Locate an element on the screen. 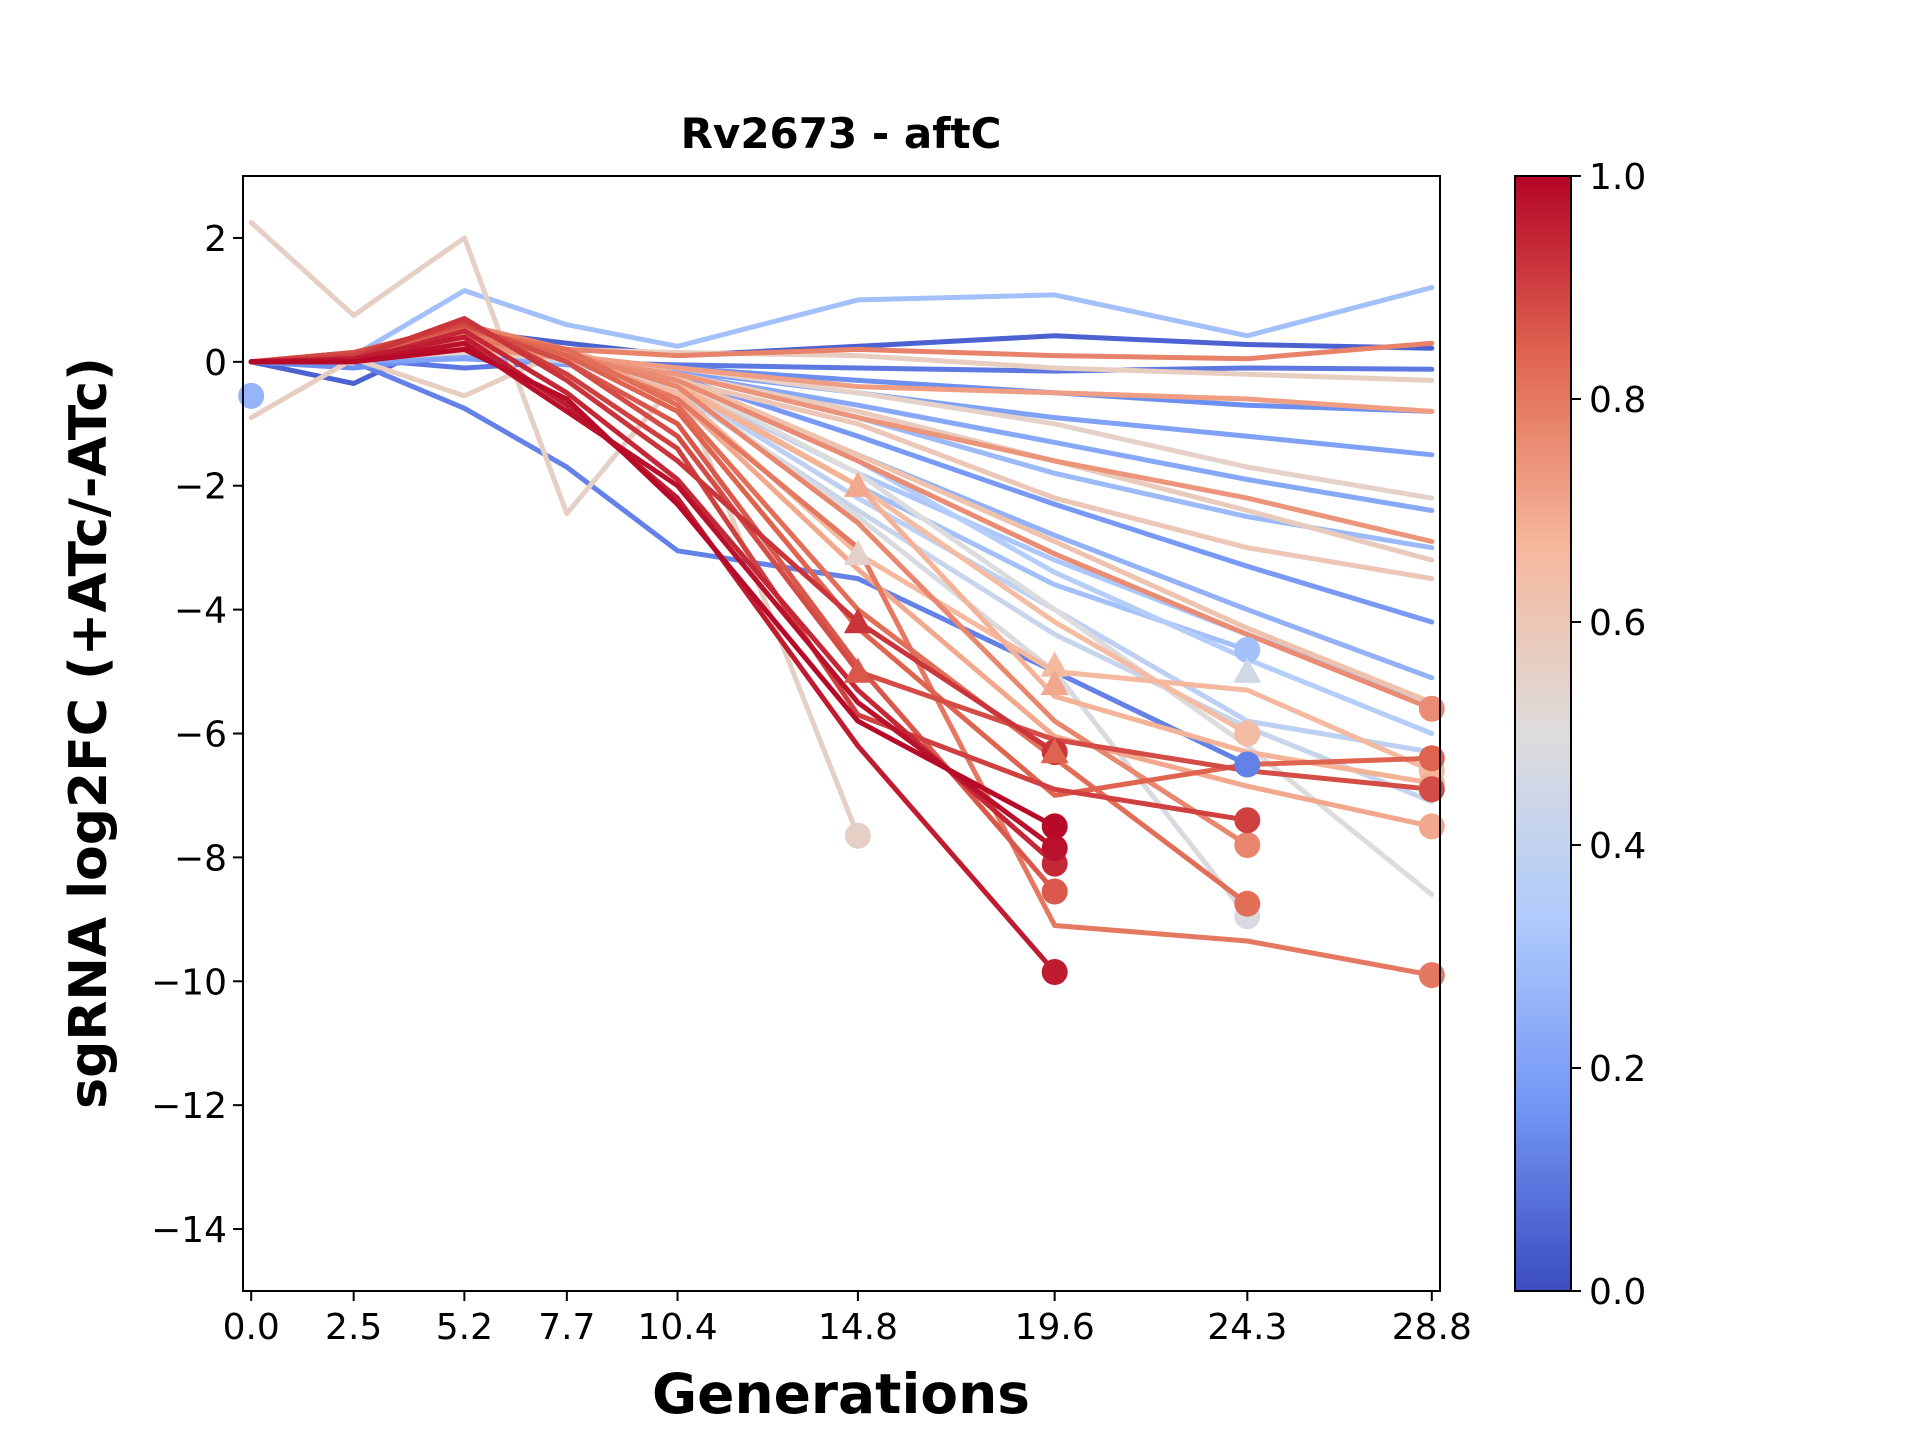  y-axis: 2 0 −2 −4 −6 −8 −10 −12 −14 is located at coordinates (197, 735).